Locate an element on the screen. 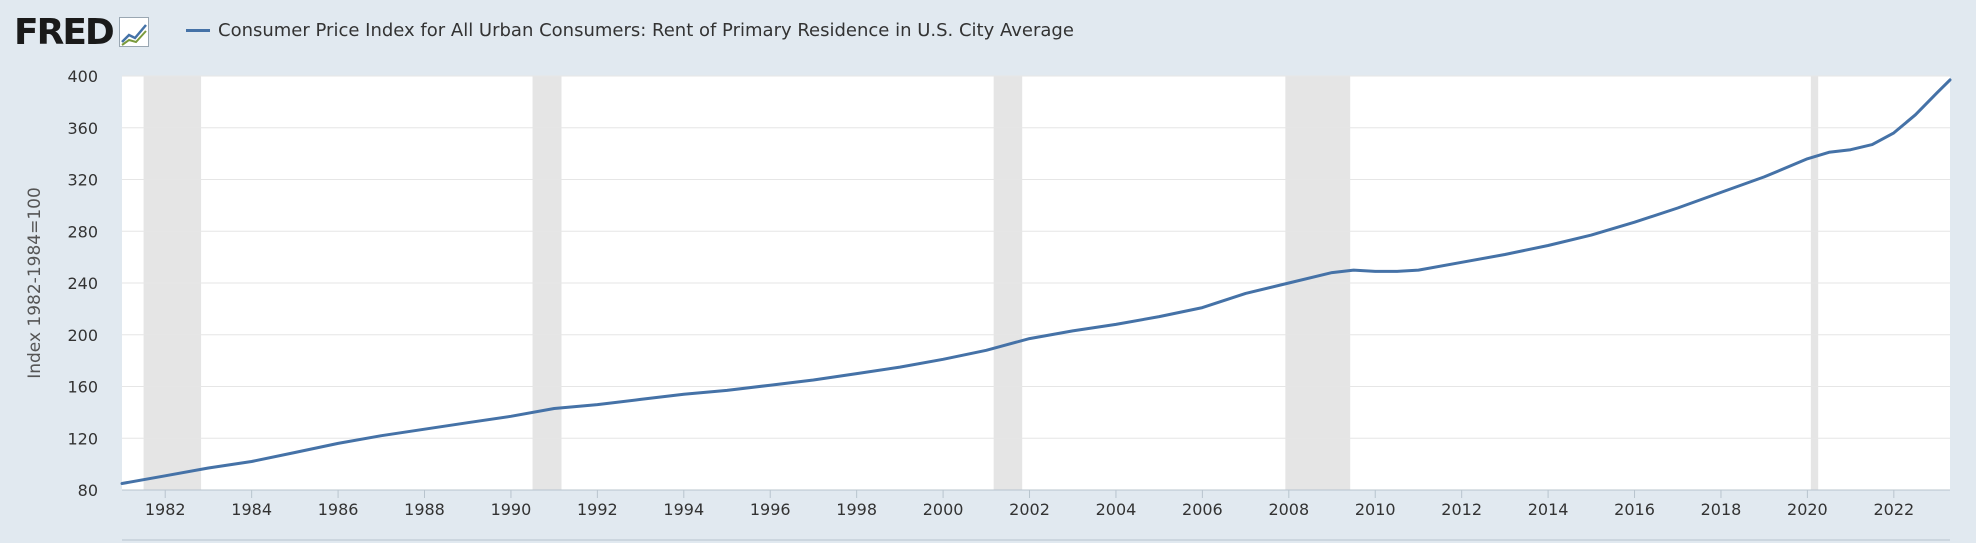 This screenshot has width=1976, height=543. x-tick-label: 2002 is located at coordinates (1029, 509).